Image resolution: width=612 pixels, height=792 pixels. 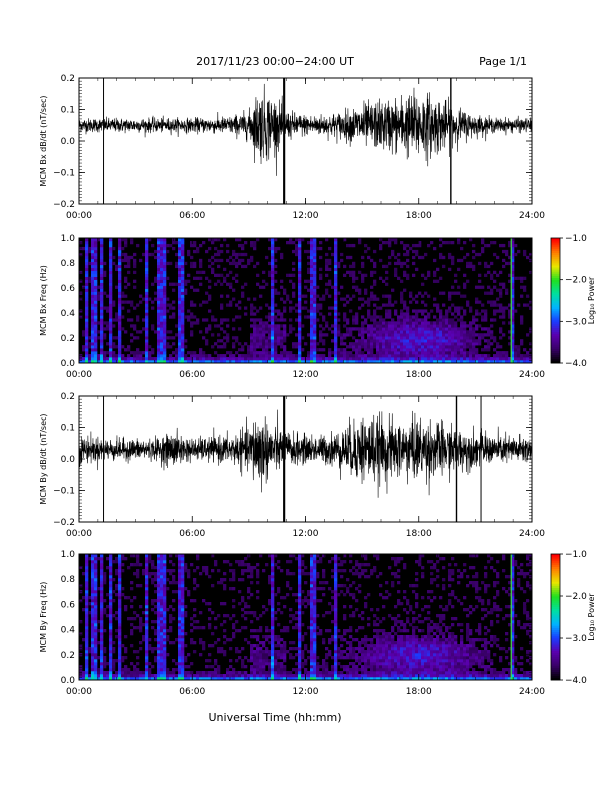 What do you see at coordinates (43, 617) in the screenshot?
I see `y-axis-label: MCM By Freq (Hz)` at bounding box center [43, 617].